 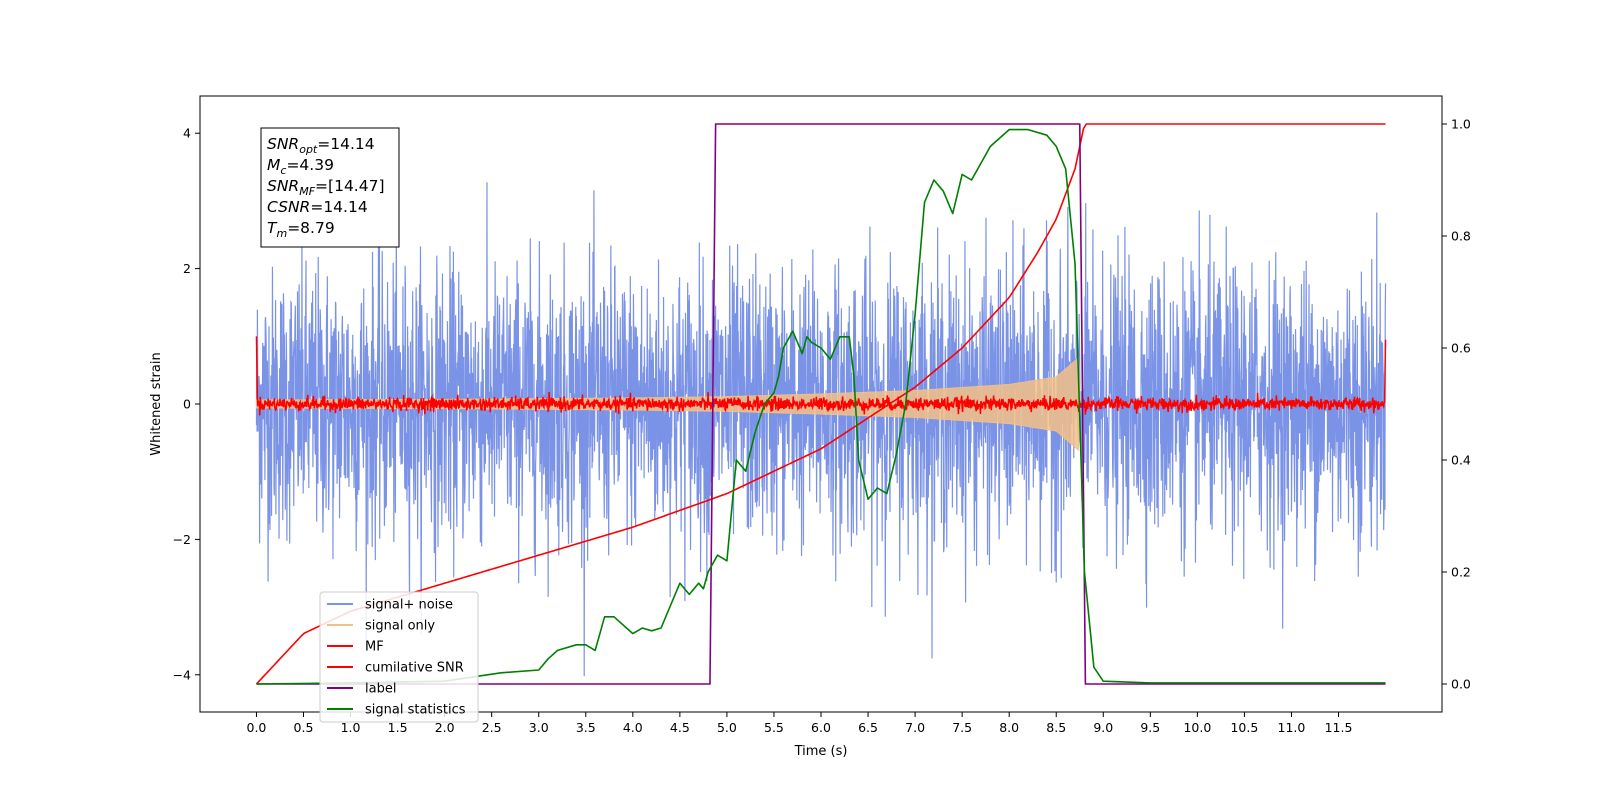 What do you see at coordinates (1461, 572) in the screenshot?
I see `y-tick-label-right: 0.2` at bounding box center [1461, 572].